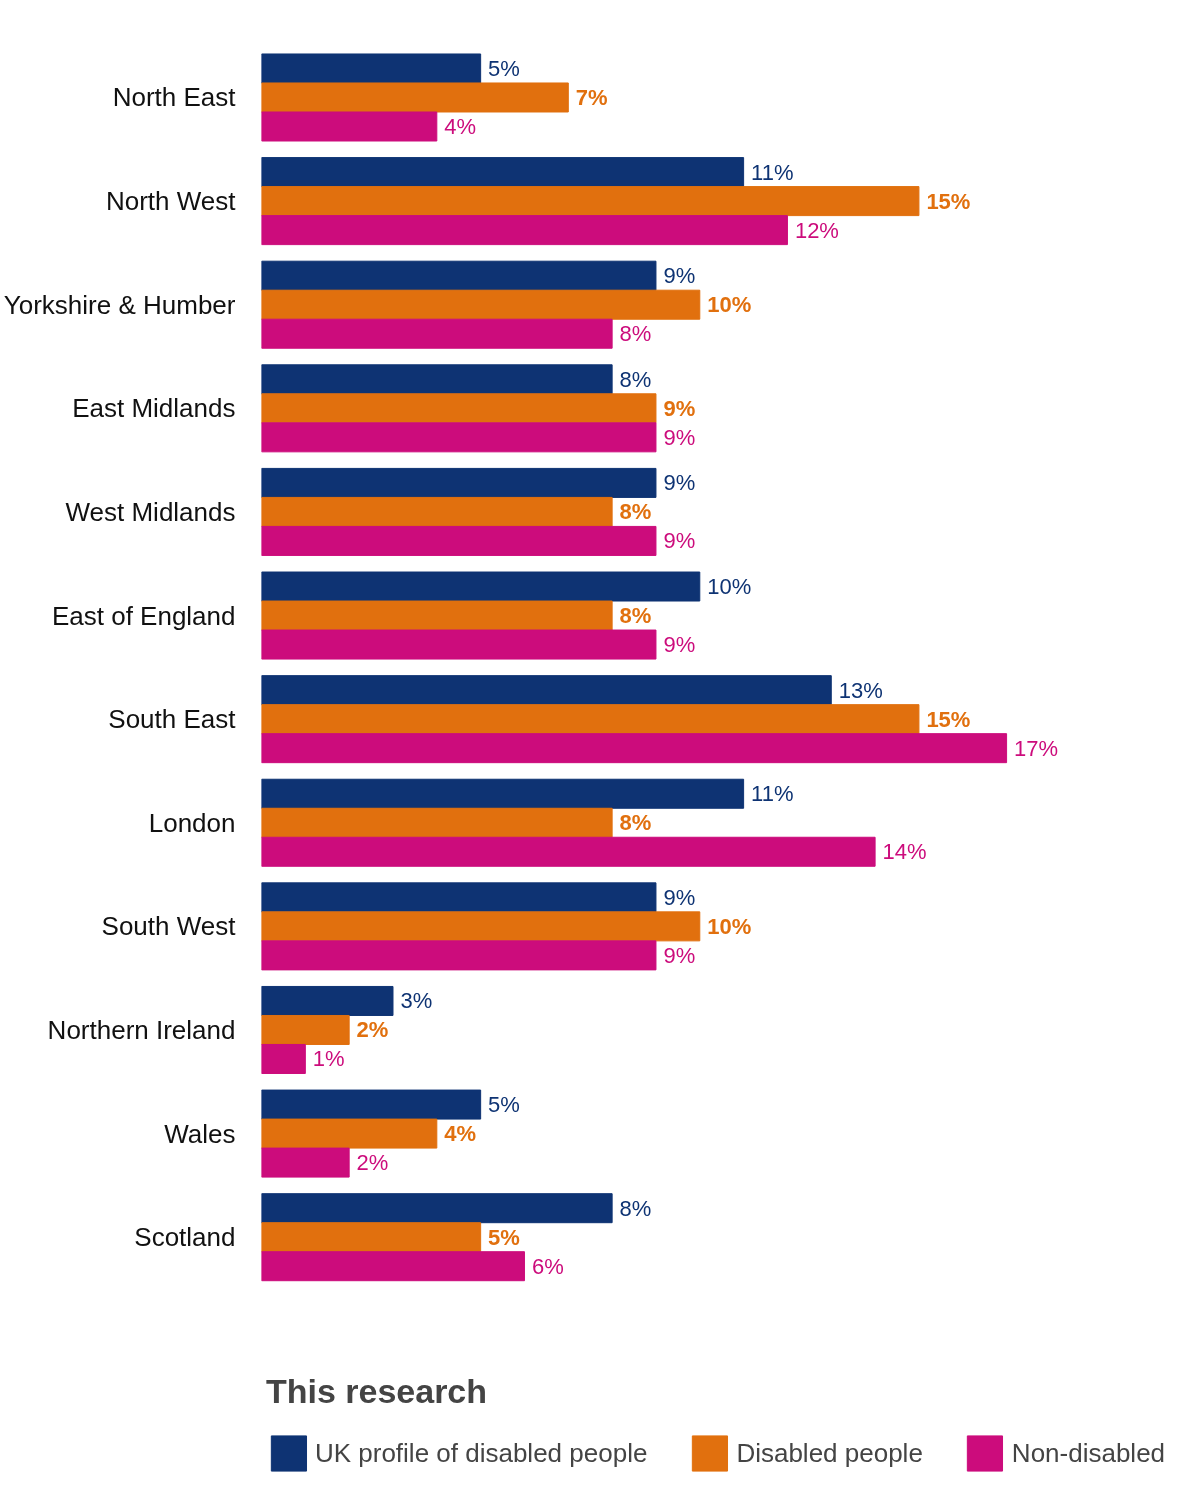 This screenshot has width=1202, height=1508. Describe the element at coordinates (377, 1391) in the screenshot. I see `legend-title: This research` at that location.